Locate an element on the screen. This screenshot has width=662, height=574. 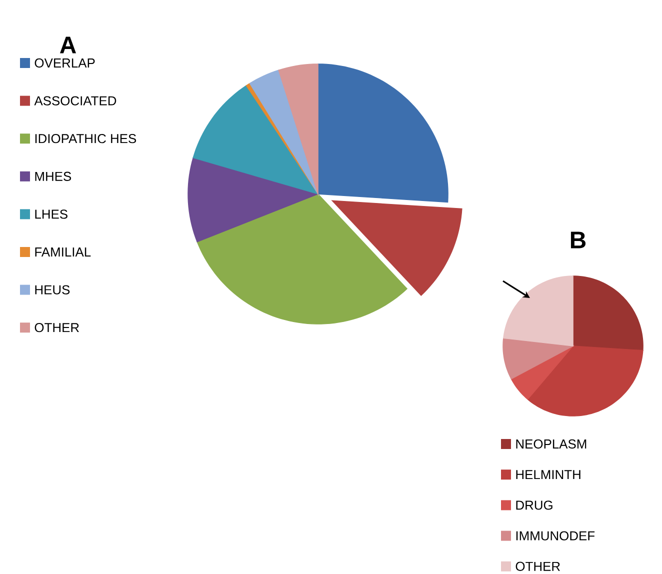
chart-title: A is located at coordinates (68, 45).